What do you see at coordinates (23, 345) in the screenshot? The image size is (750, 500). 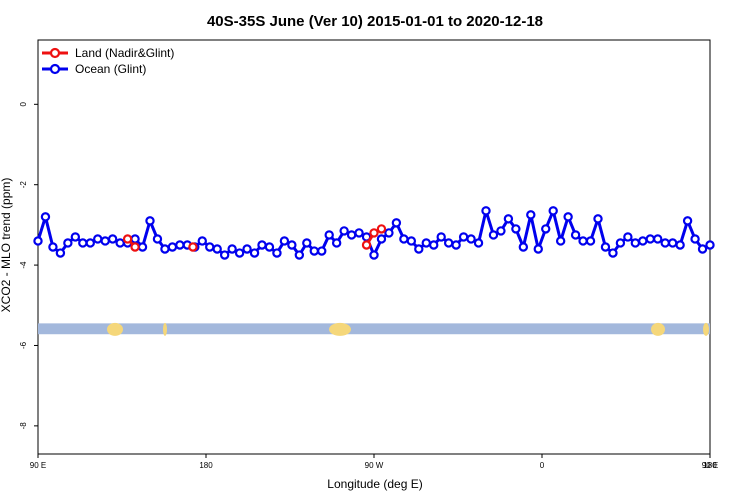 I see `y-tick-label-3: -6` at bounding box center [23, 345].